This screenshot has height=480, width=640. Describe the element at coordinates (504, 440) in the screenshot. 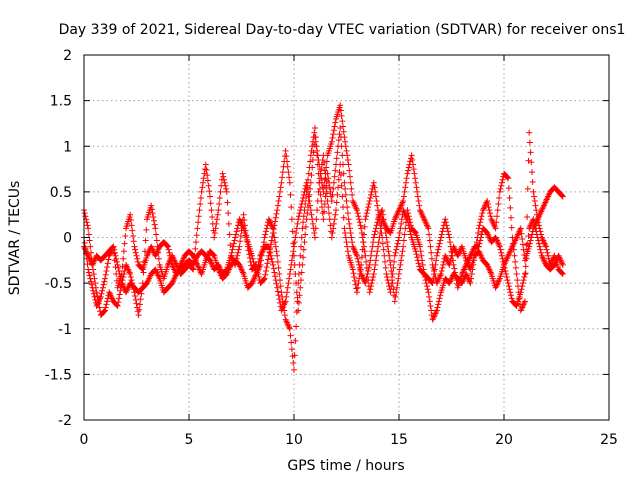

I see `x-tick-label: 20` at that location.